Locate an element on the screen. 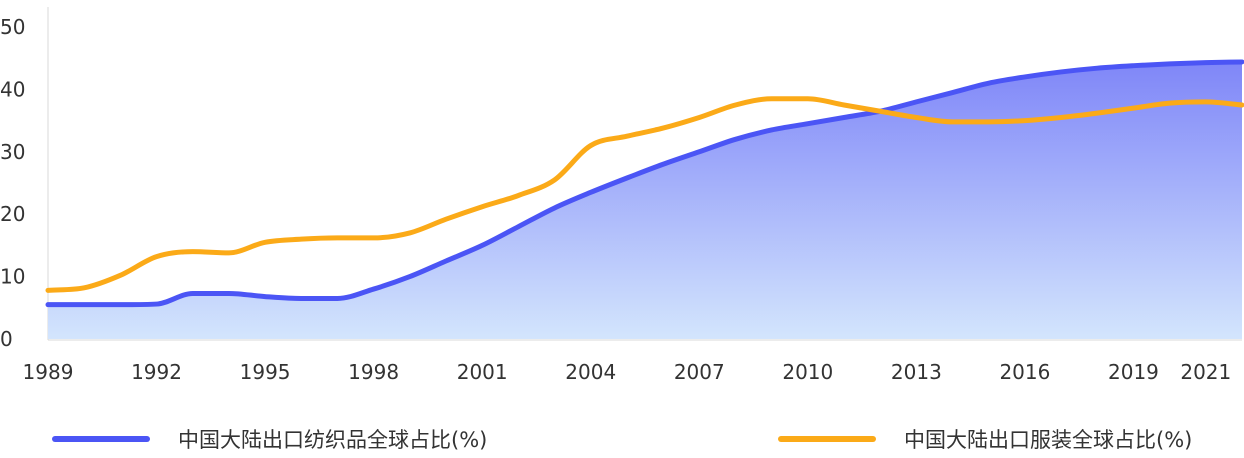  y-tick-label: 50 is located at coordinates (12, 27).